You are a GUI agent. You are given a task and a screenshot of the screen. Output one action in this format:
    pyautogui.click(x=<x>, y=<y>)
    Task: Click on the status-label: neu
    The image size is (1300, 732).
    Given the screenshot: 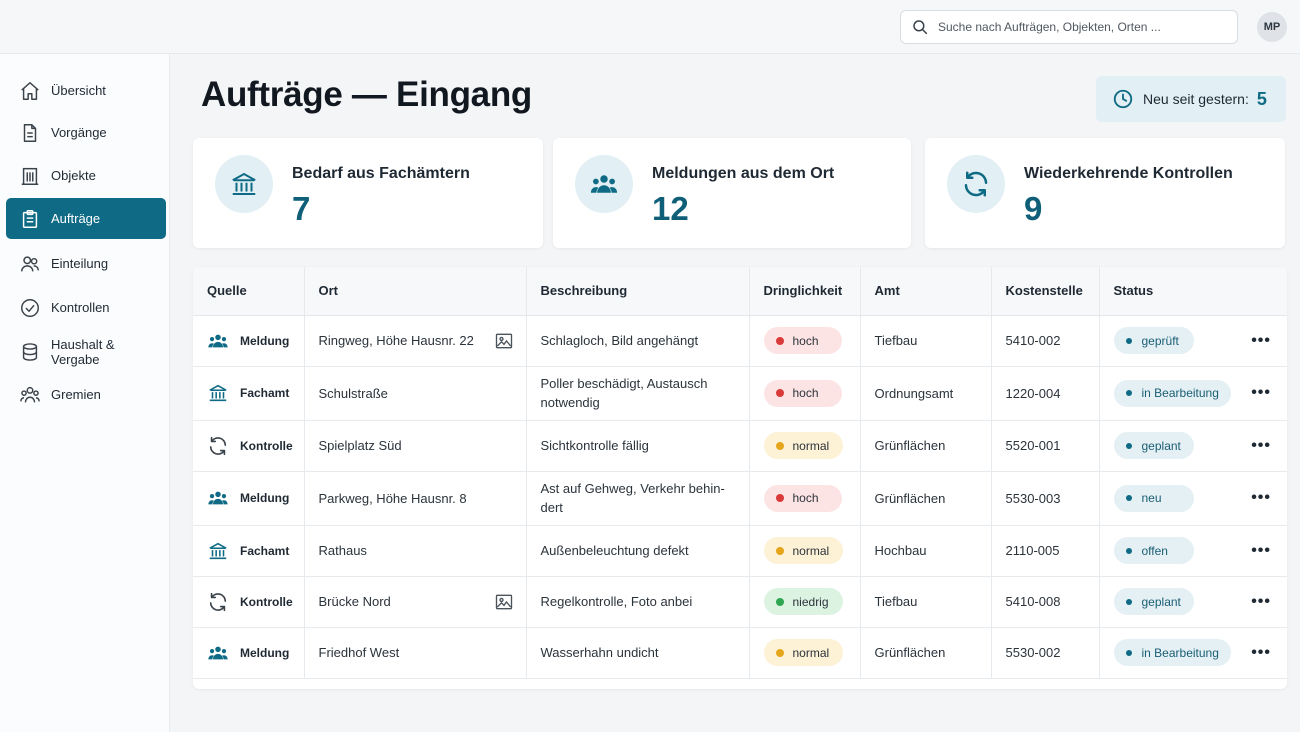 What is the action you would take?
    pyautogui.click(x=1151, y=498)
    